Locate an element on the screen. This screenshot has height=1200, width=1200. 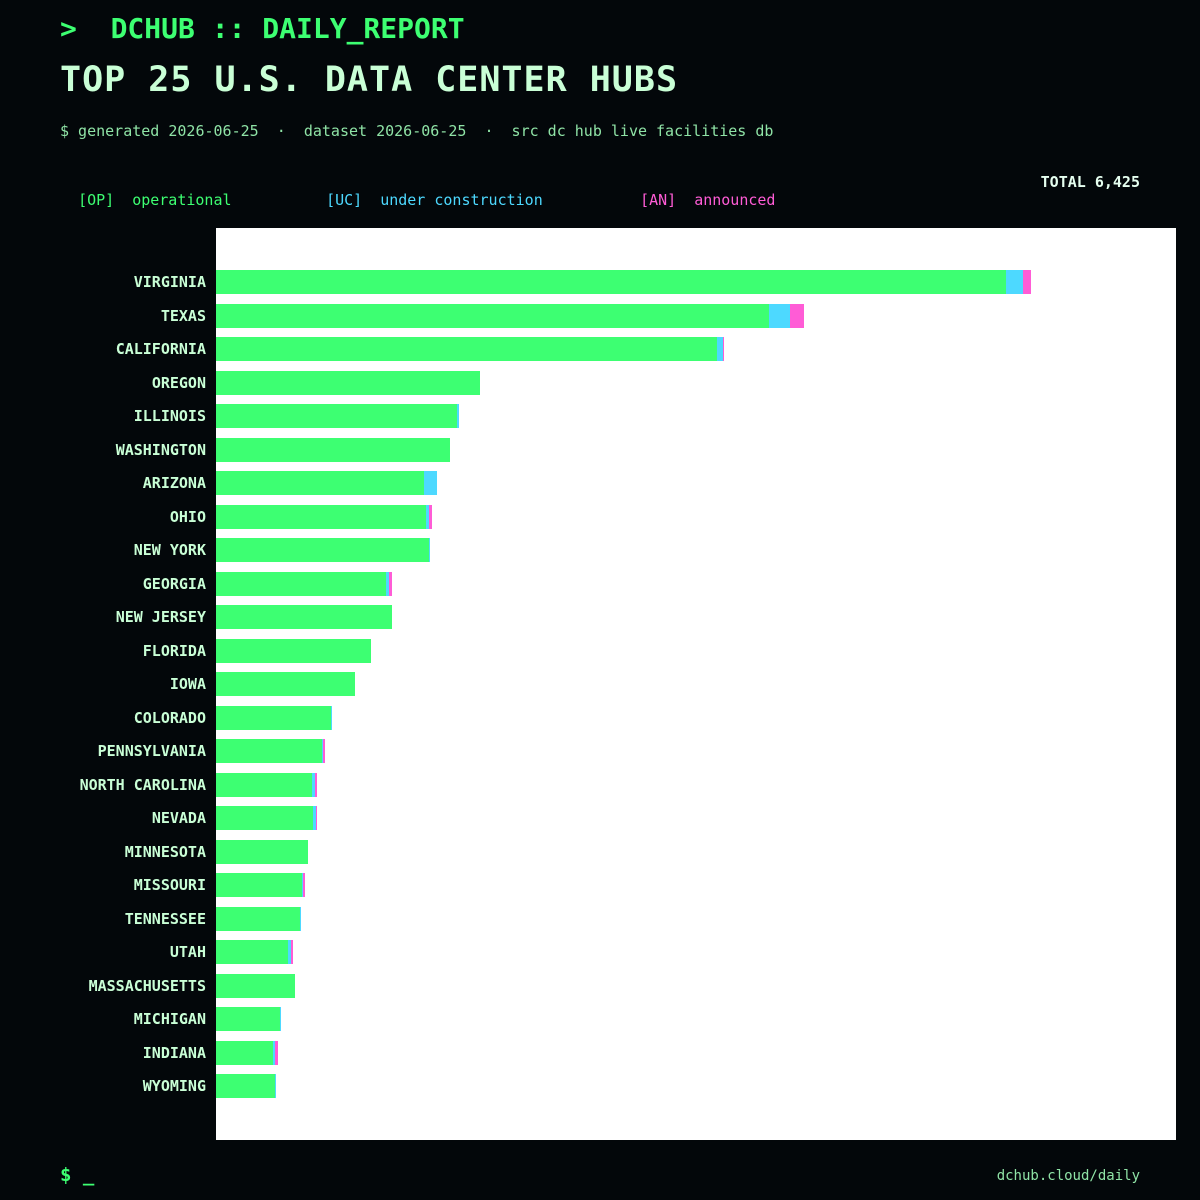
category-label: ILLINOIS is located at coordinates (169, 416).